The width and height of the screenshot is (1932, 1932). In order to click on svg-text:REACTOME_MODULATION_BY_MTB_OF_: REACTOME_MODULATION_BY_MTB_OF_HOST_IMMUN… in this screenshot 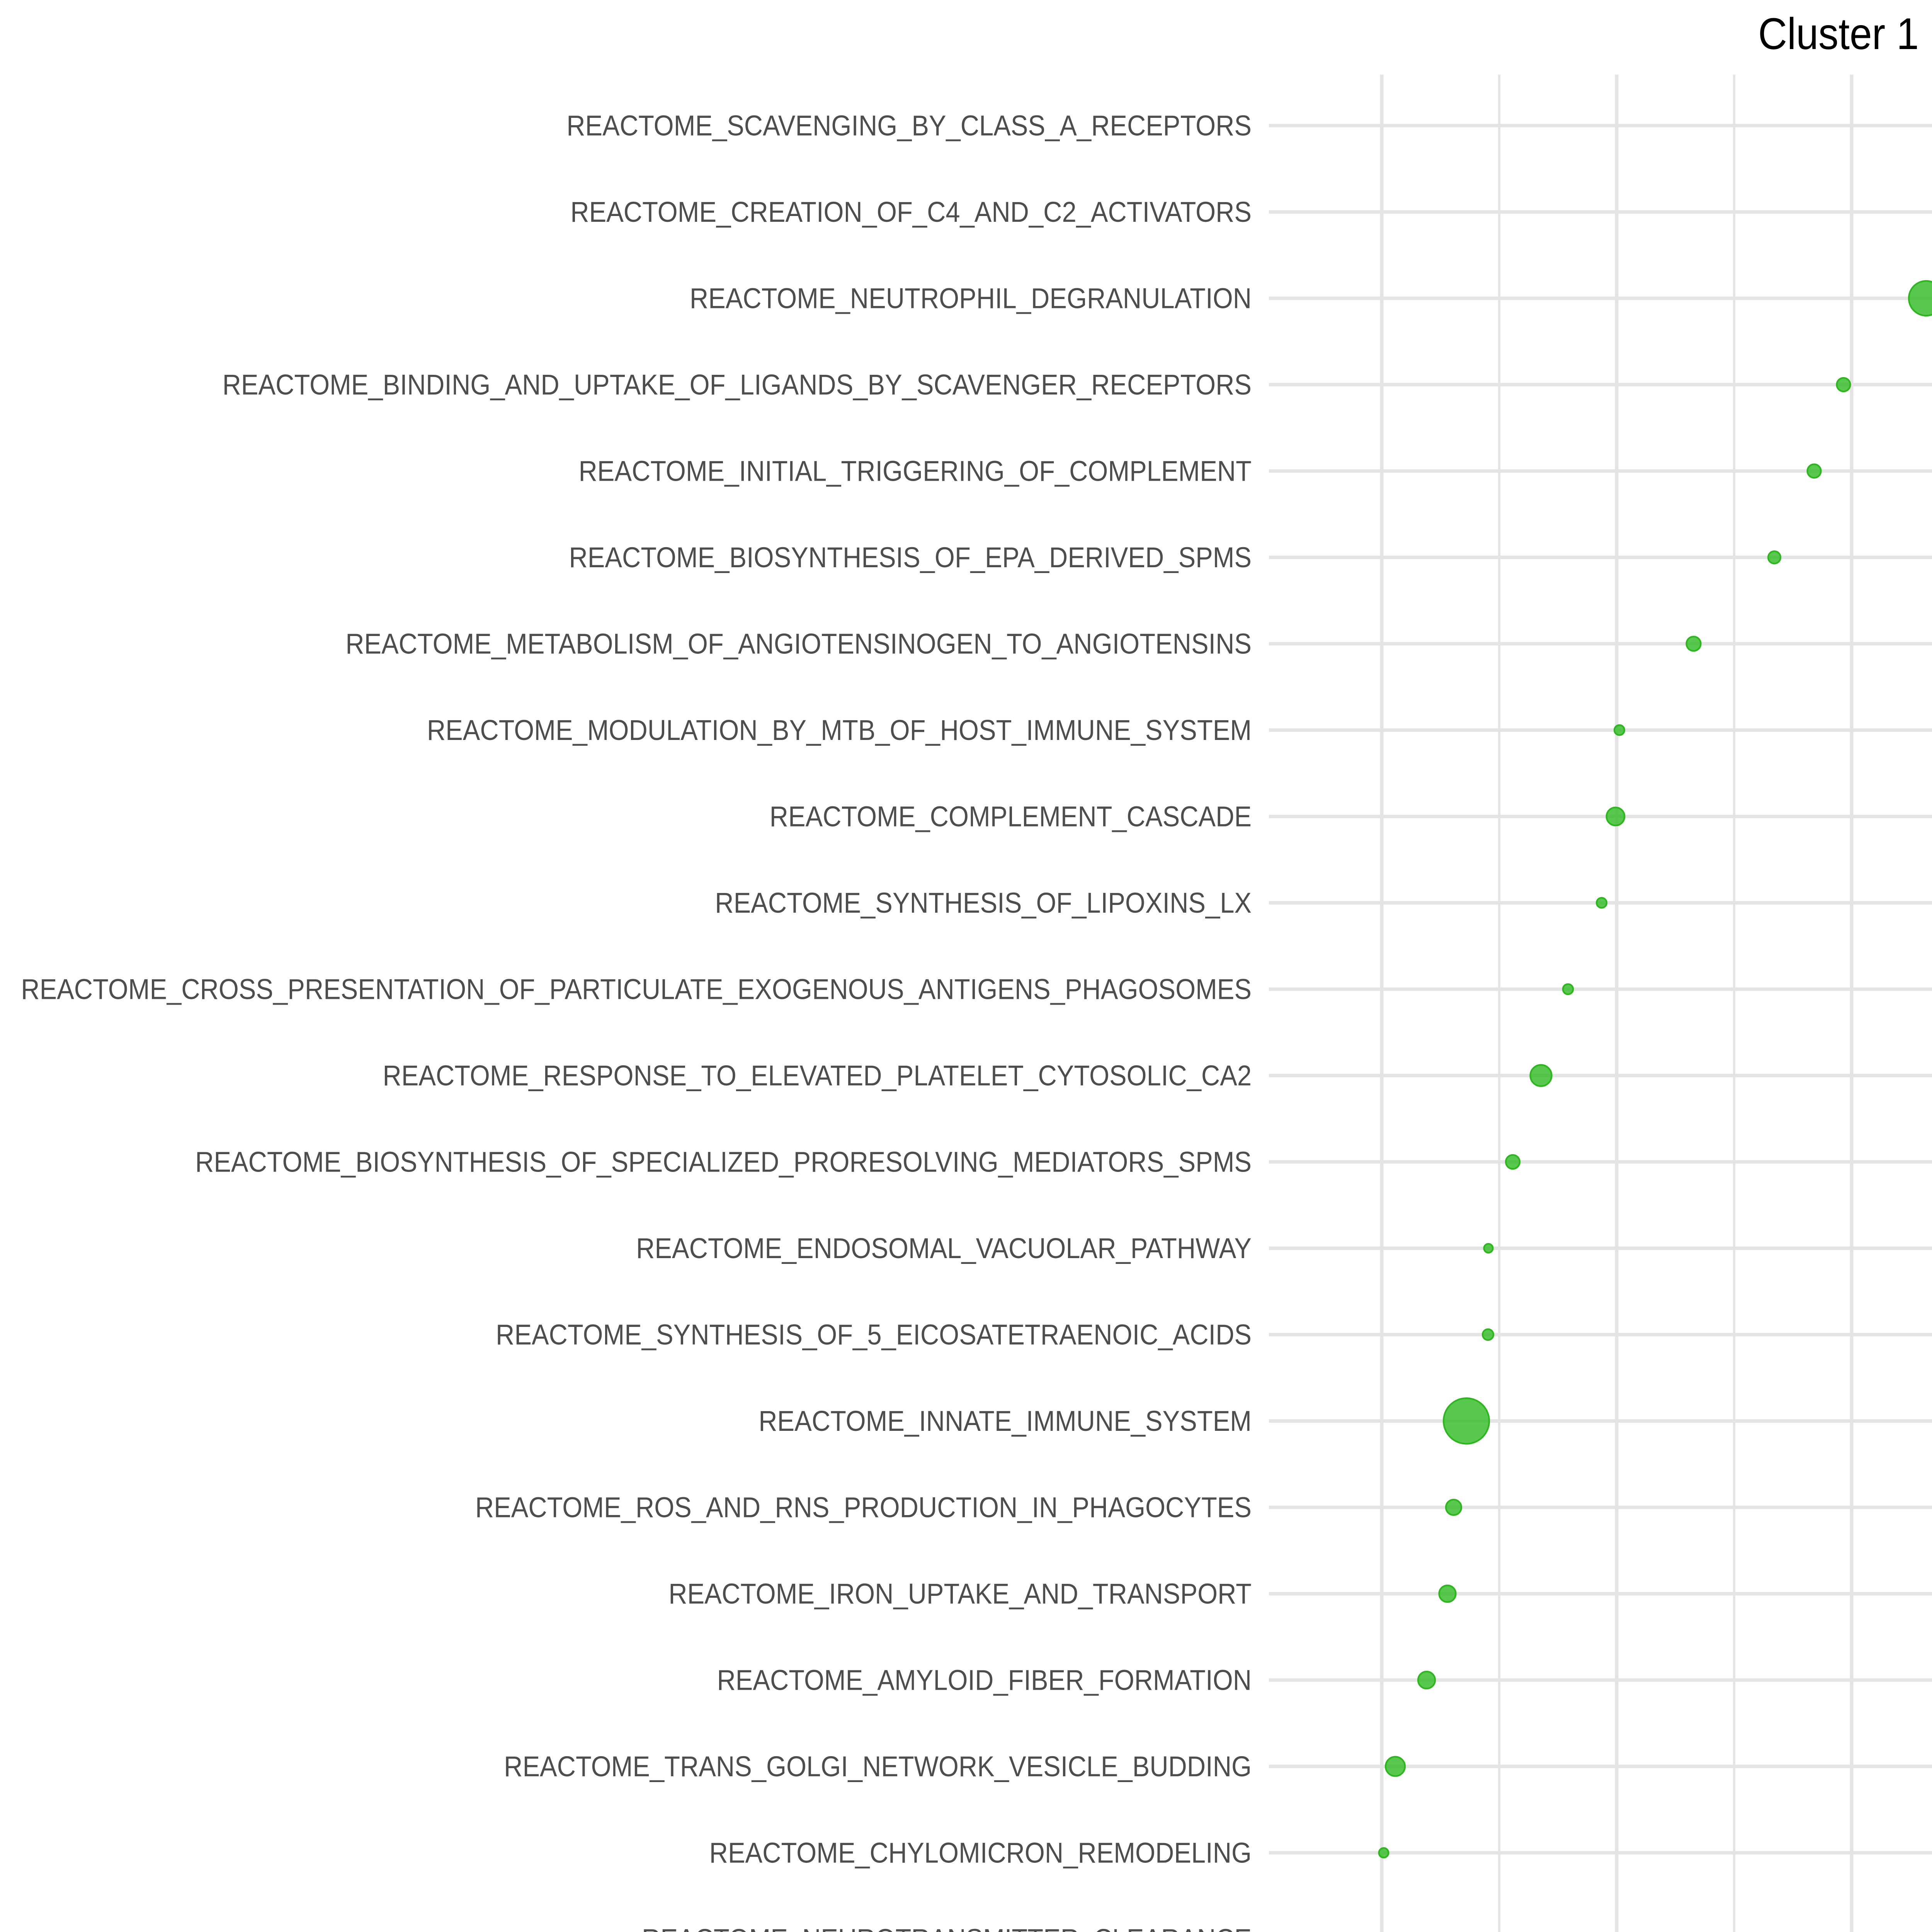, I will do `click(840, 730)`.